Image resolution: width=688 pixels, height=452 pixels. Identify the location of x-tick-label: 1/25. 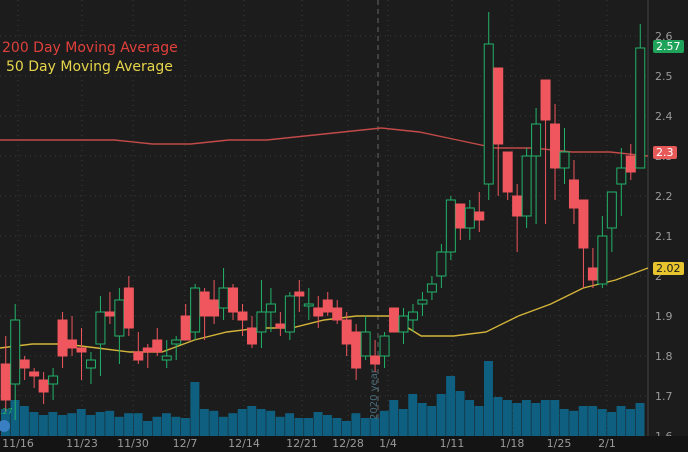
(559, 443).